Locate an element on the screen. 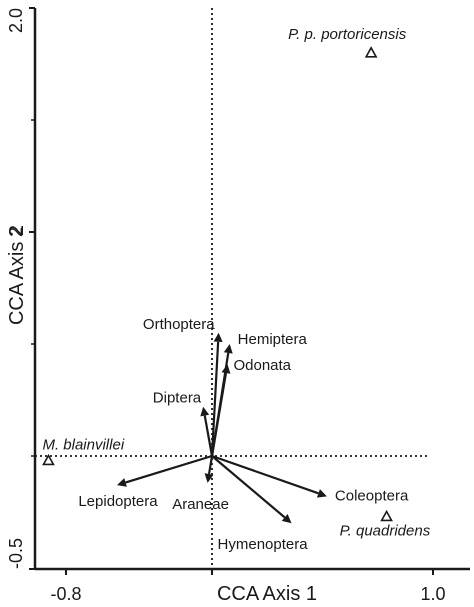 This screenshot has height=607, width=474. vector-label: Hemiptera is located at coordinates (273, 339).